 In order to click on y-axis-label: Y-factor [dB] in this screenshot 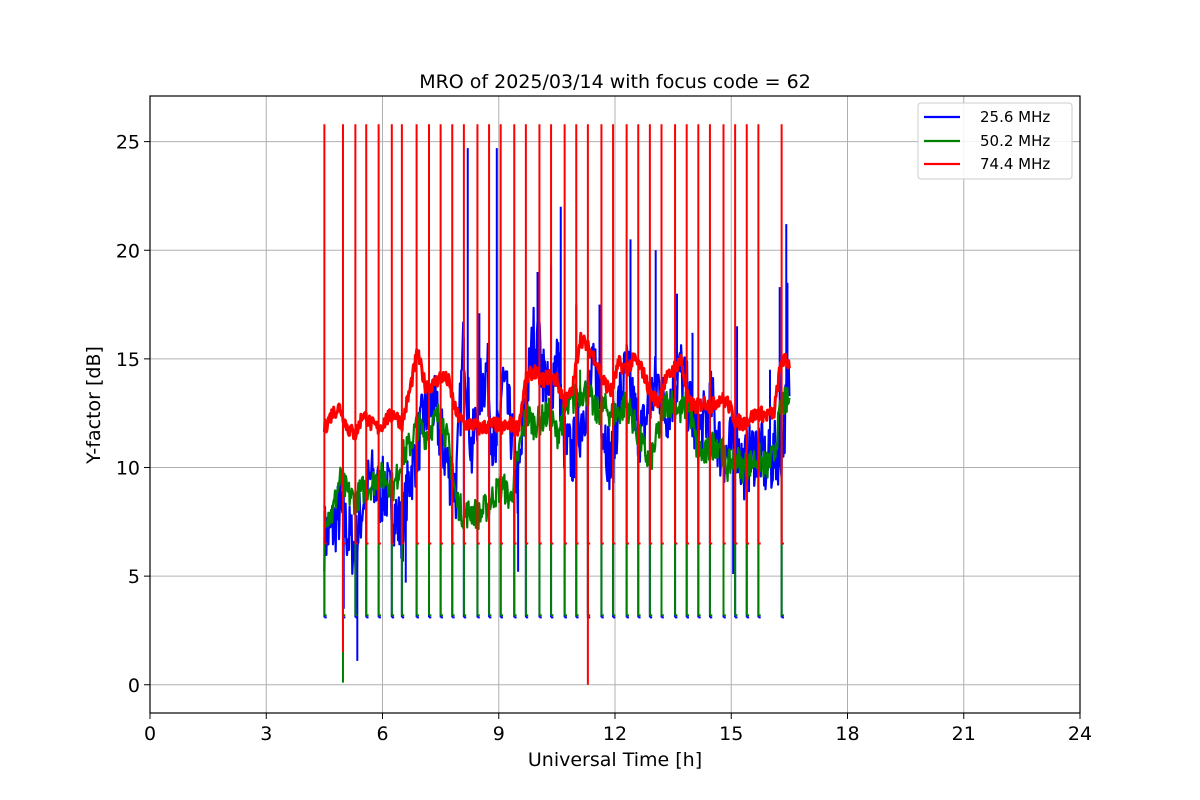, I will do `click(94, 405)`.